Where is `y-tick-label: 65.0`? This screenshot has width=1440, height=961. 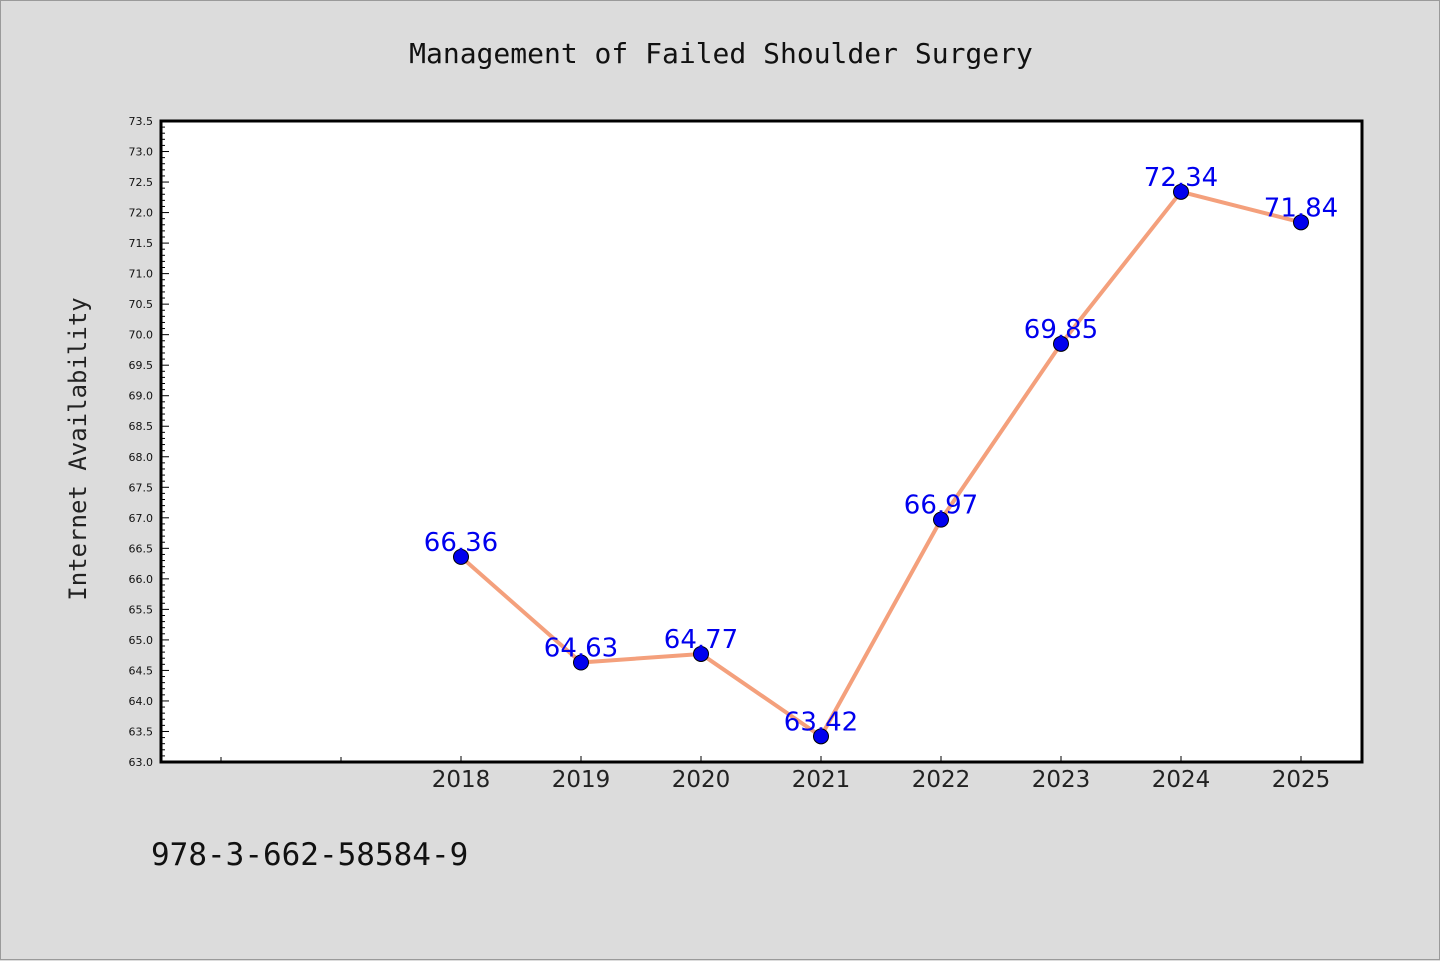 y-tick-label: 65.0 is located at coordinates (141, 640).